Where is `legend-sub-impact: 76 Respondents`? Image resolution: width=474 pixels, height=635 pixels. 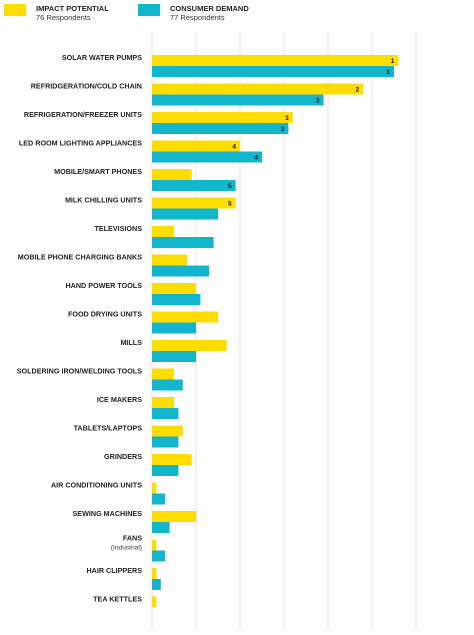
legend-sub-impact: 76 Respondents is located at coordinates (63, 17).